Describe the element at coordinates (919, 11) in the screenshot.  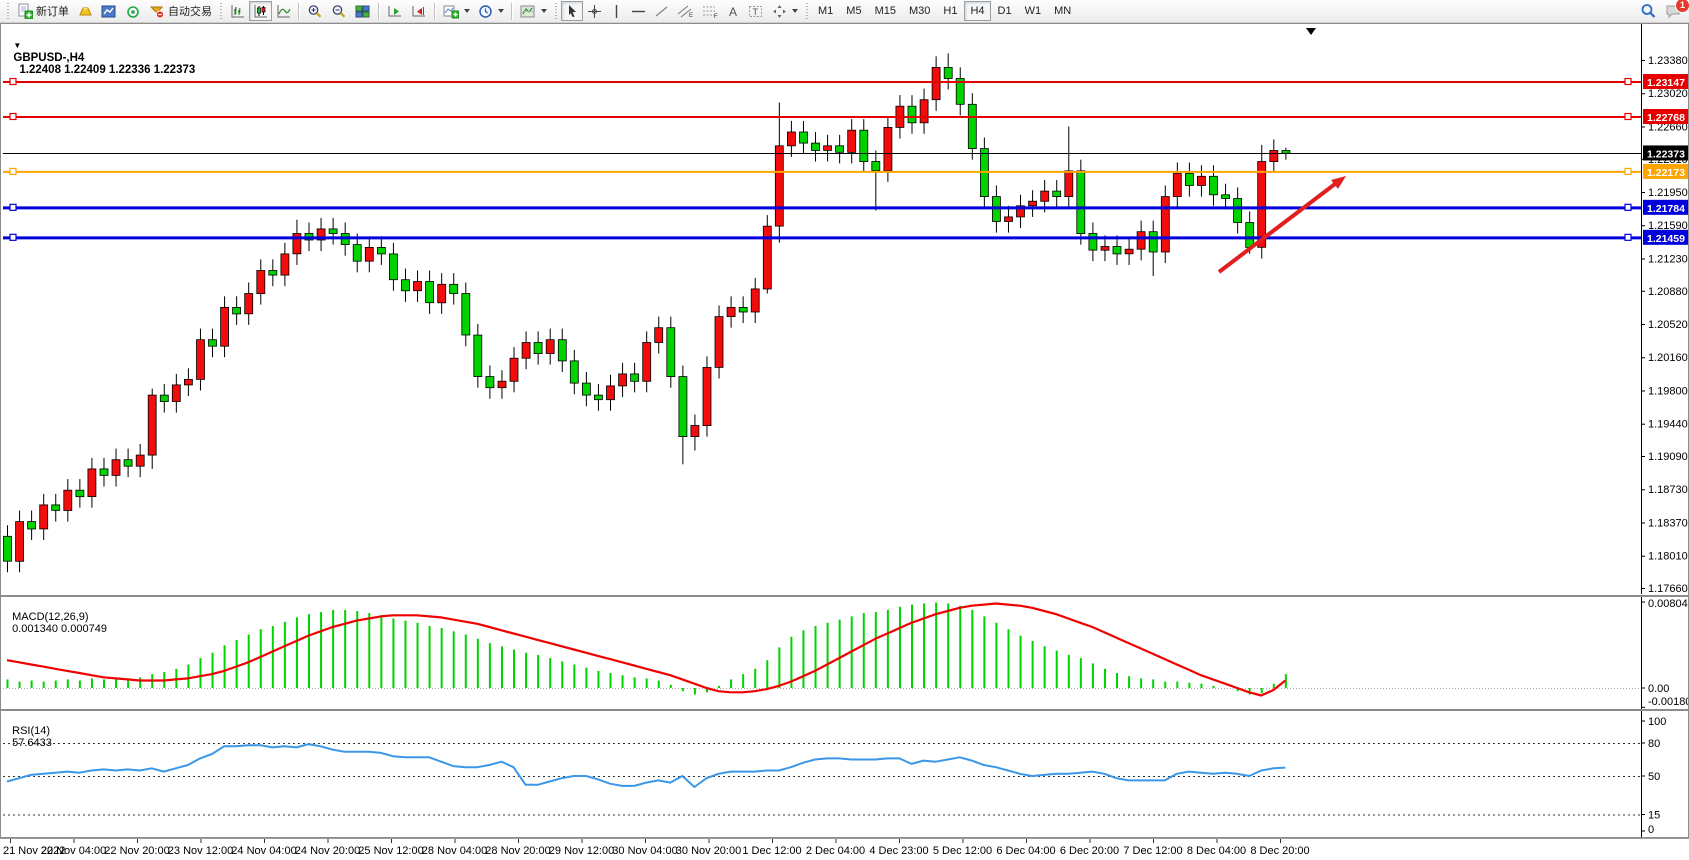
I see `timeframe-button-m30: M30` at that location.